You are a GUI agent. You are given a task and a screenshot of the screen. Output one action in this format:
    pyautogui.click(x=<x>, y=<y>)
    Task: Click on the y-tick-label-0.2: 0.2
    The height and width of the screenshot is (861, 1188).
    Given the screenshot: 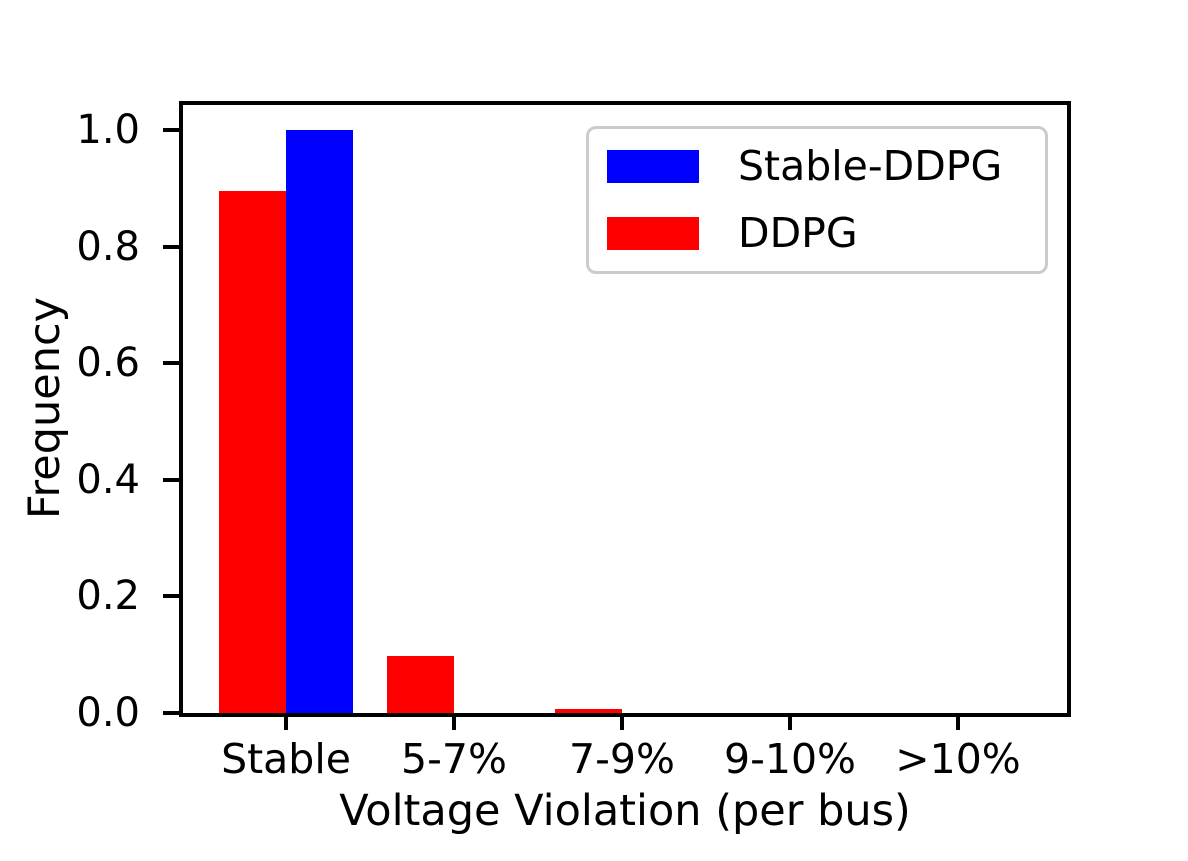 What is the action you would take?
    pyautogui.click(x=108, y=596)
    